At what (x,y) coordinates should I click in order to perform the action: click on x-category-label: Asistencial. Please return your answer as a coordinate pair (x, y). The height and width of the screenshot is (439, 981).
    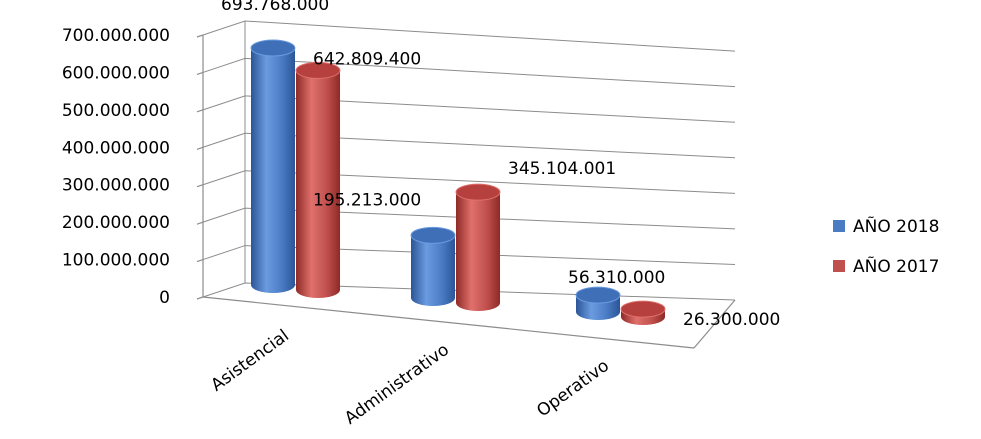
    Looking at the image, I should click on (250, 361).